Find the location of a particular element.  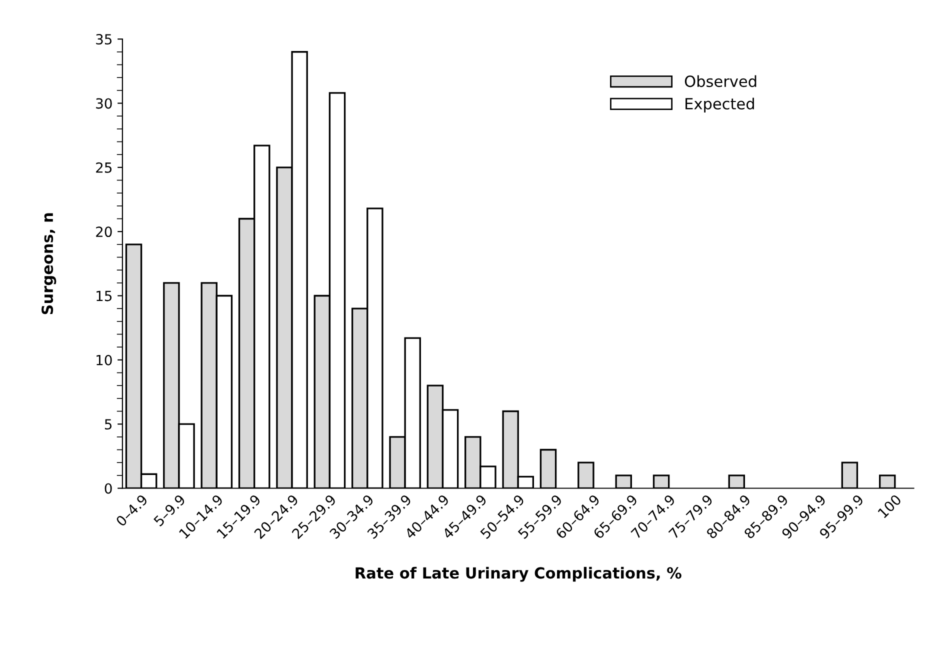

y-tick-label: 15 is located at coordinates (104, 296).